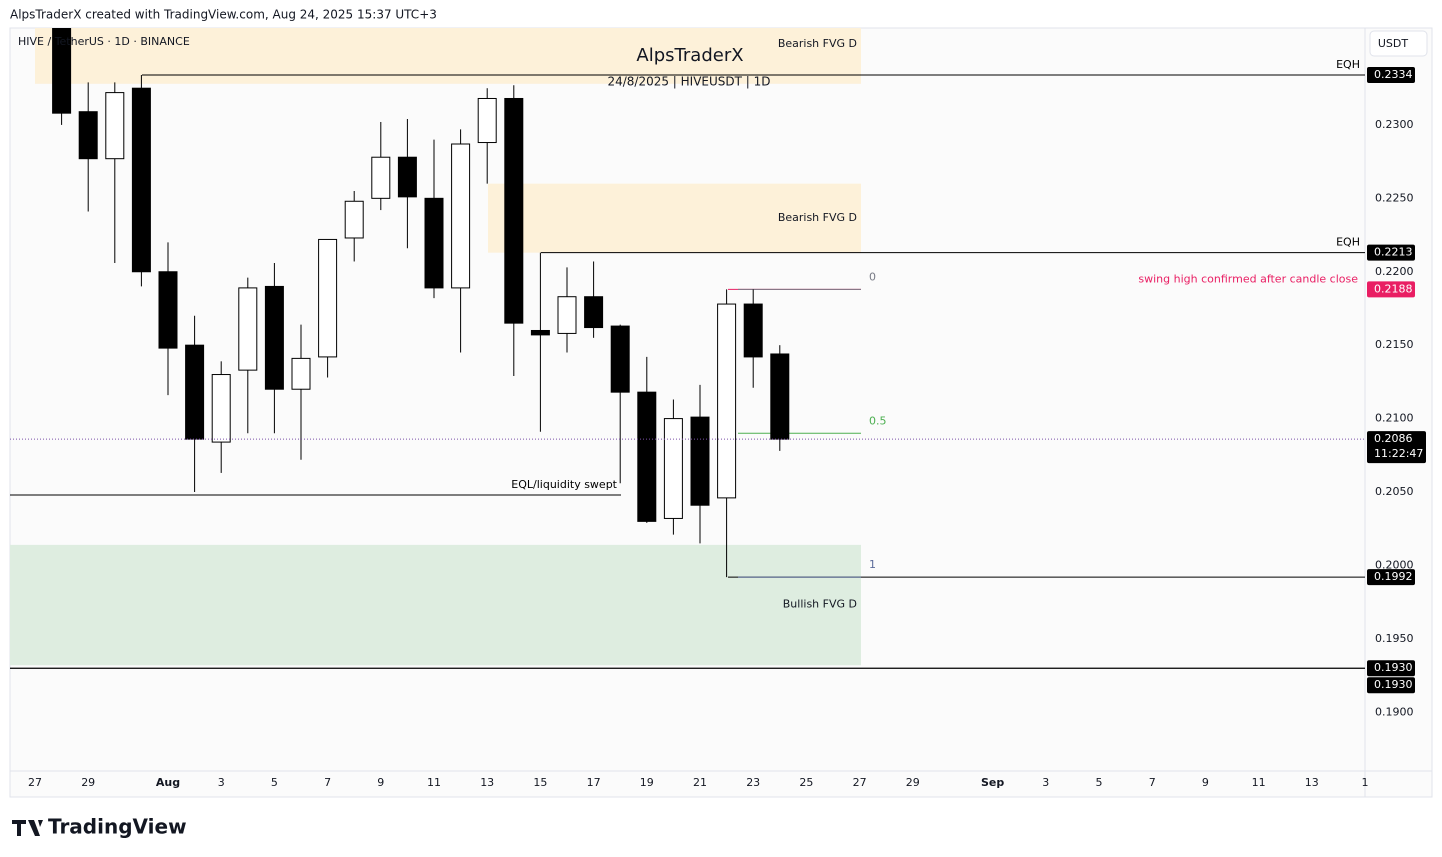  What do you see at coordinates (594, 782) in the screenshot?
I see `x-tick-label: 17` at bounding box center [594, 782].